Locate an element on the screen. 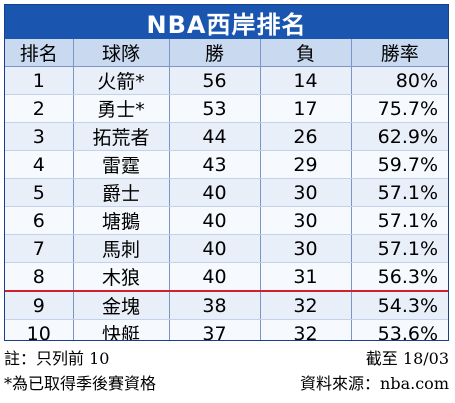 Image resolution: width=455 pixels, height=403 pixels. cell-win-pct: 62.9% is located at coordinates (399, 136).